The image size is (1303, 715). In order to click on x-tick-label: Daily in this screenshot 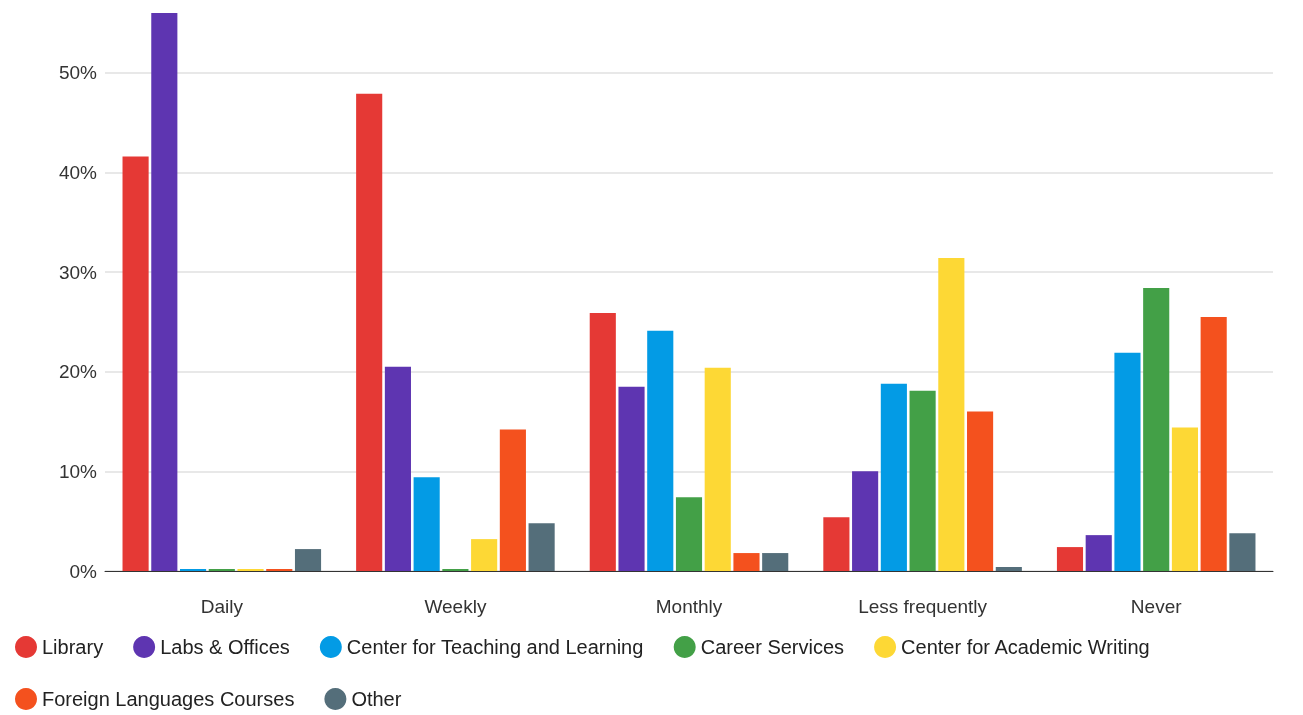, I will do `click(222, 606)`.